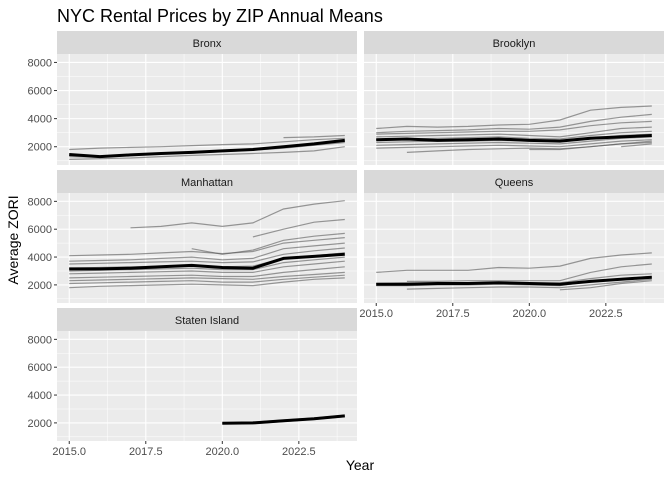 This screenshot has height=480, width=672. What do you see at coordinates (514, 98) in the screenshot?
I see `facet-panel: Brooklyn` at bounding box center [514, 98].